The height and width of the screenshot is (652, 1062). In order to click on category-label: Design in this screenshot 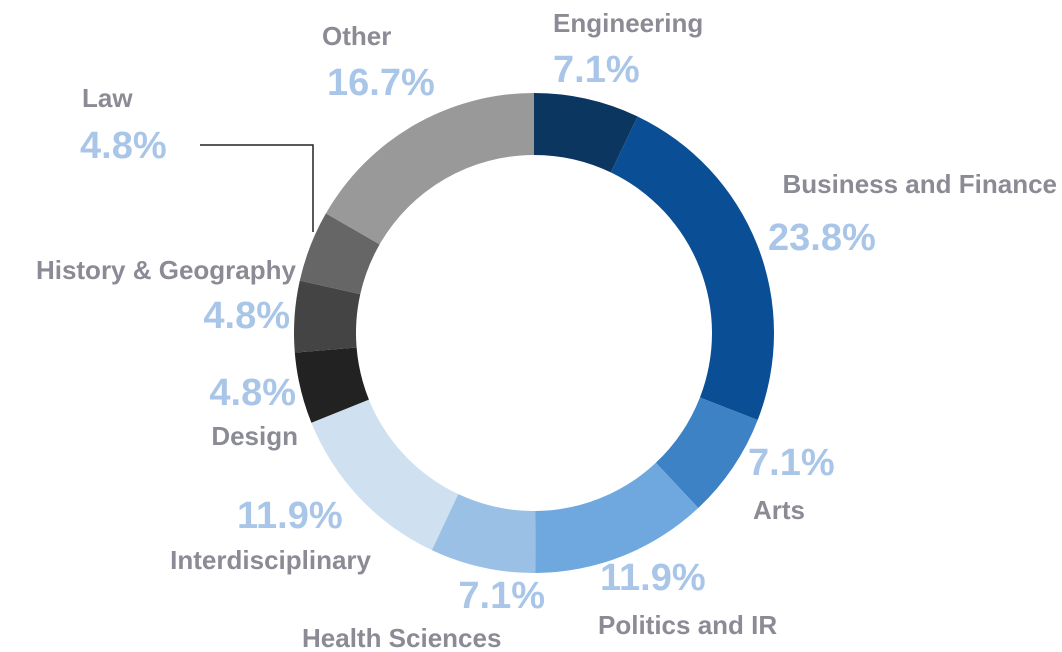, I will do `click(254, 436)`.